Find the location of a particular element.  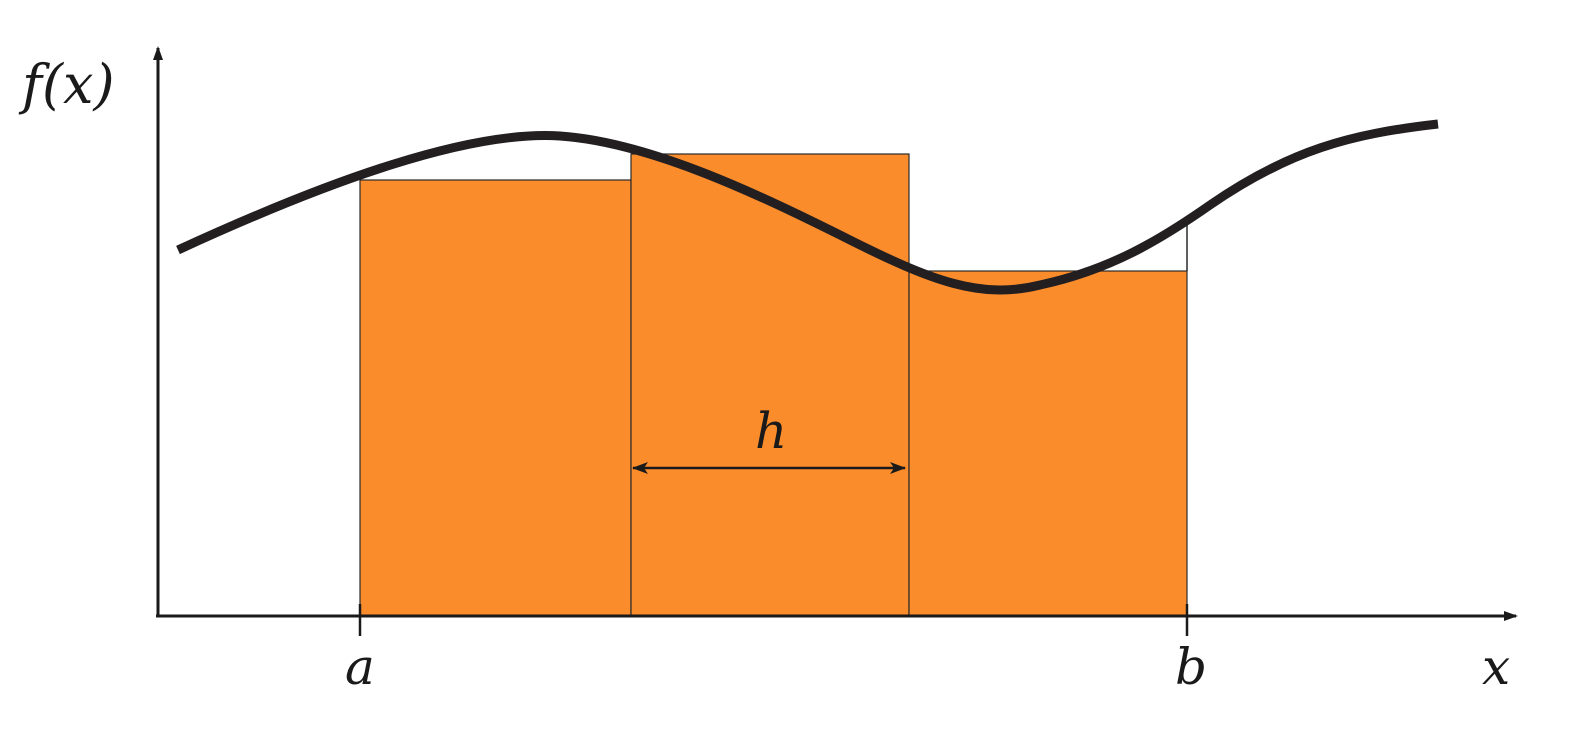

x-axis-label: x is located at coordinates (1496, 667).